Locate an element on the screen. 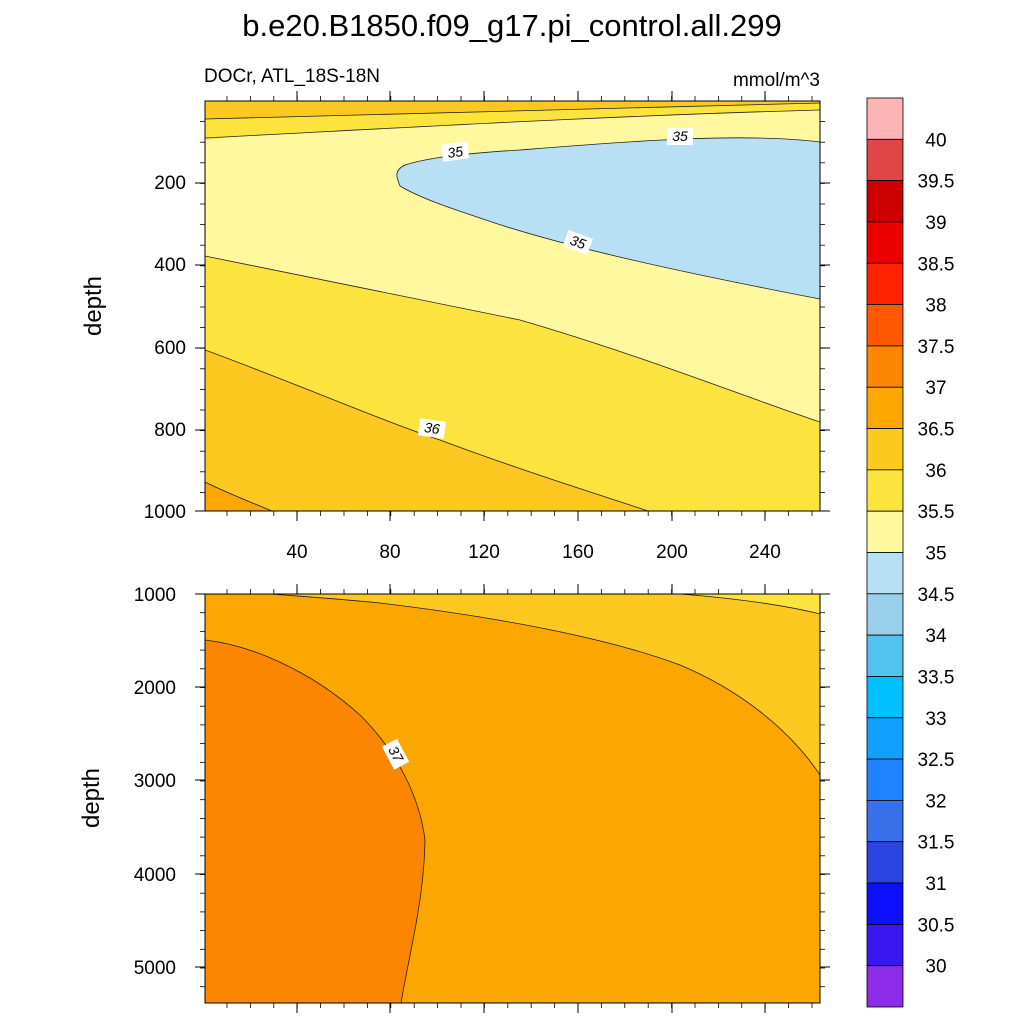 The width and height of the screenshot is (1024, 1024). fill-35.5-36-lower is located at coordinates (750, 604).